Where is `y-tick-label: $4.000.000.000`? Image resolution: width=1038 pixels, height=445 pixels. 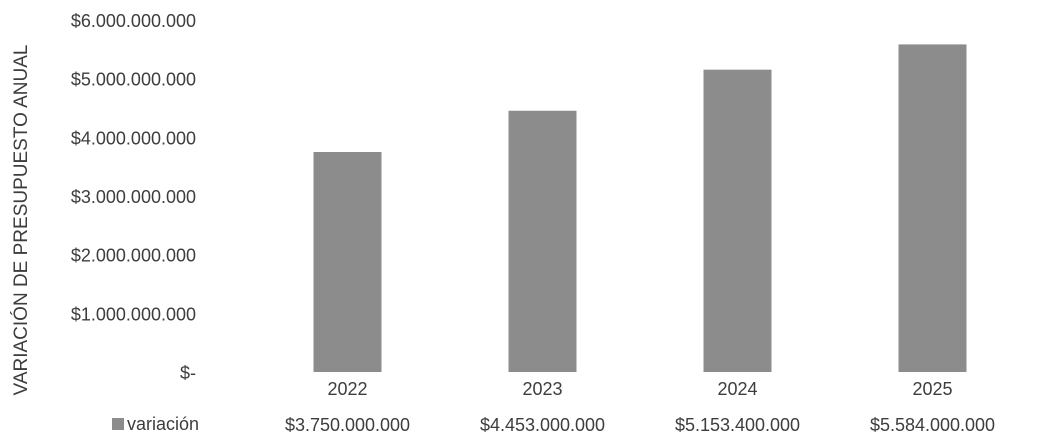 y-tick-label: $4.000.000.000 is located at coordinates (133, 138).